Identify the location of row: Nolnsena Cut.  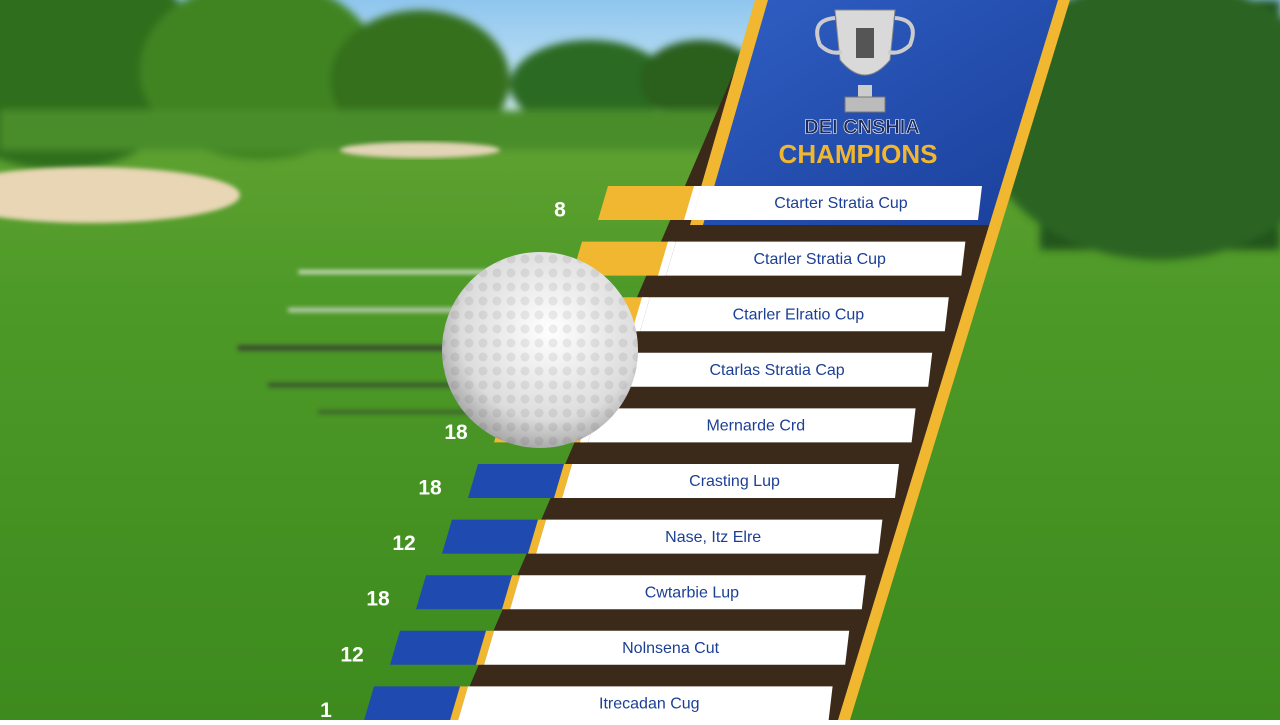
(620, 647).